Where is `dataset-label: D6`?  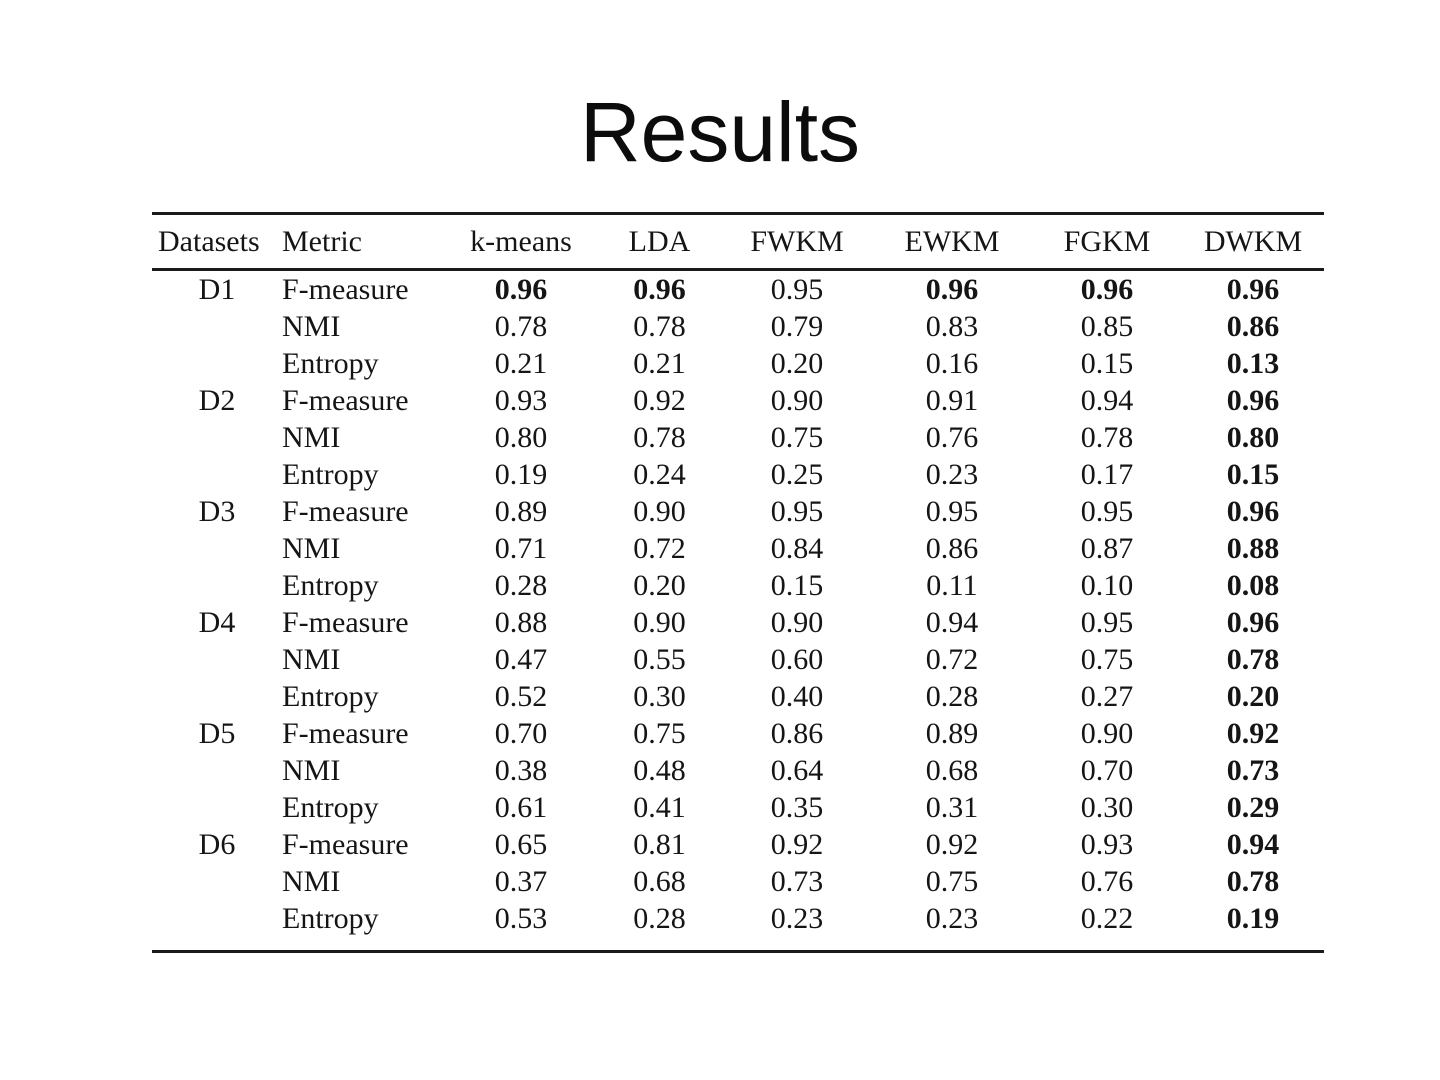
dataset-label: D6 is located at coordinates (217, 844).